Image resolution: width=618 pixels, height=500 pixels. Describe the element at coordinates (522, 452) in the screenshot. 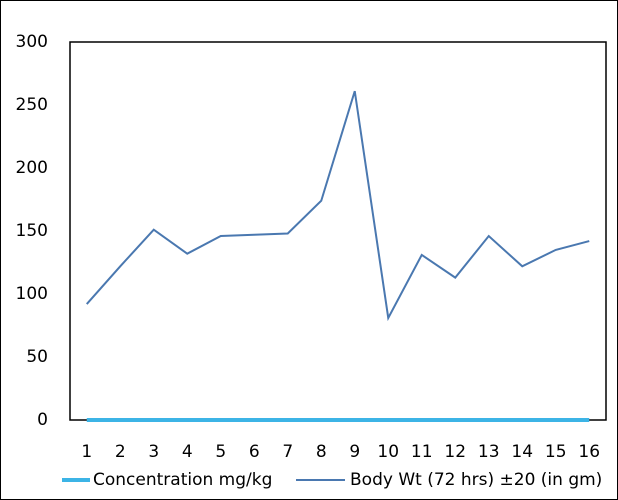

I see `x-tick-label: 14` at that location.